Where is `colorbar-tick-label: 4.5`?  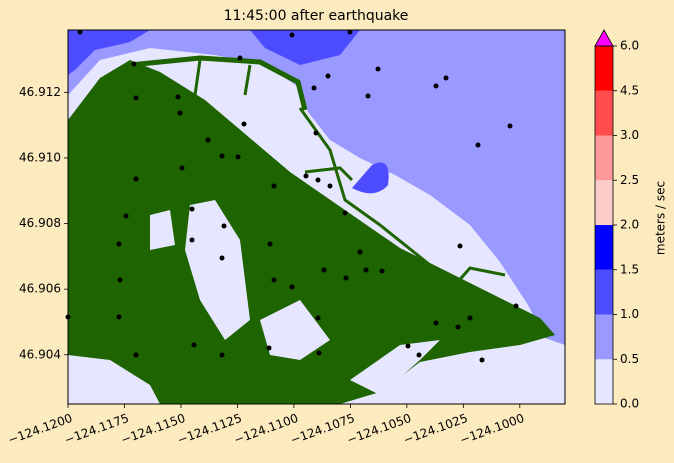 colorbar-tick-label: 4.5 is located at coordinates (629, 90).